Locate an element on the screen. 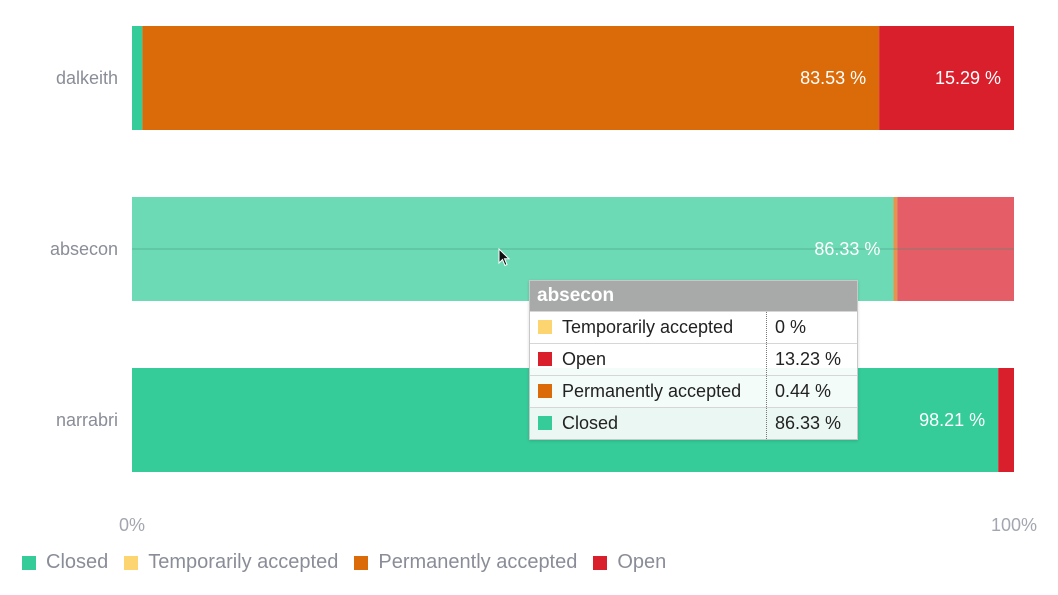  tooltip-row-closed: Closed 86.33 % is located at coordinates (693, 423).